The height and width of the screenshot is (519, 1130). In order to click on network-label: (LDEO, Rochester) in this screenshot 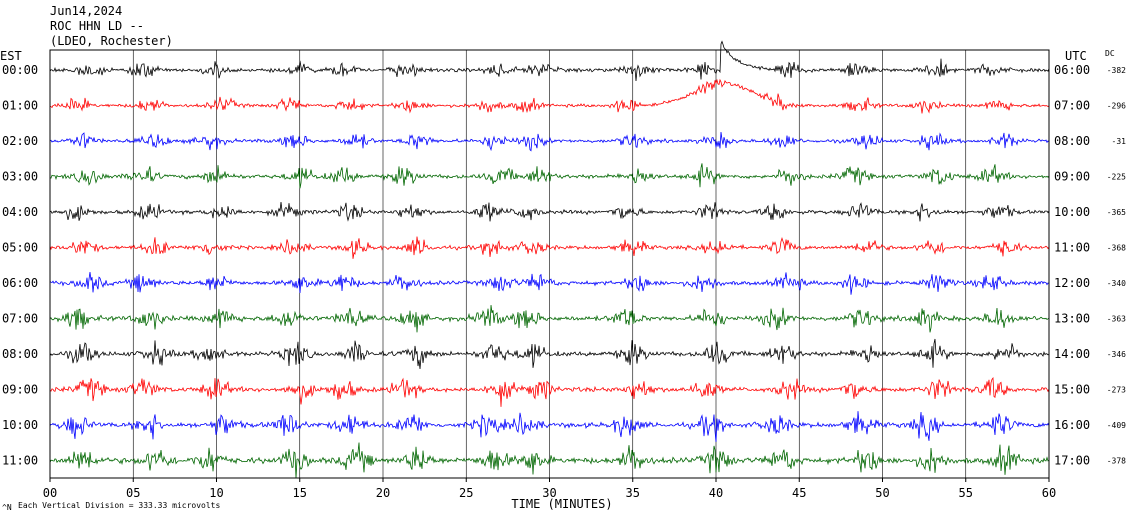, I will do `click(111, 41)`.